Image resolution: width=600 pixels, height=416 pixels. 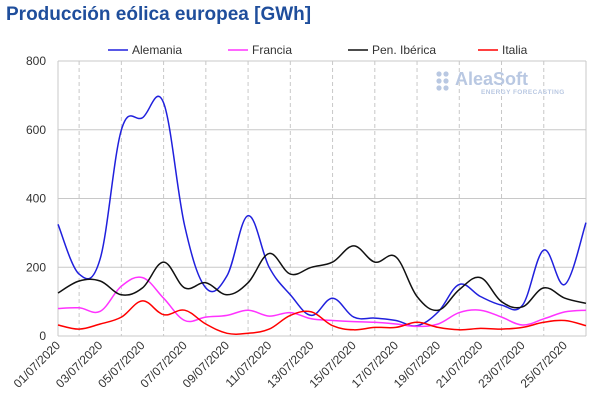 I want to click on y-tick-label: 600, so click(x=36, y=130).